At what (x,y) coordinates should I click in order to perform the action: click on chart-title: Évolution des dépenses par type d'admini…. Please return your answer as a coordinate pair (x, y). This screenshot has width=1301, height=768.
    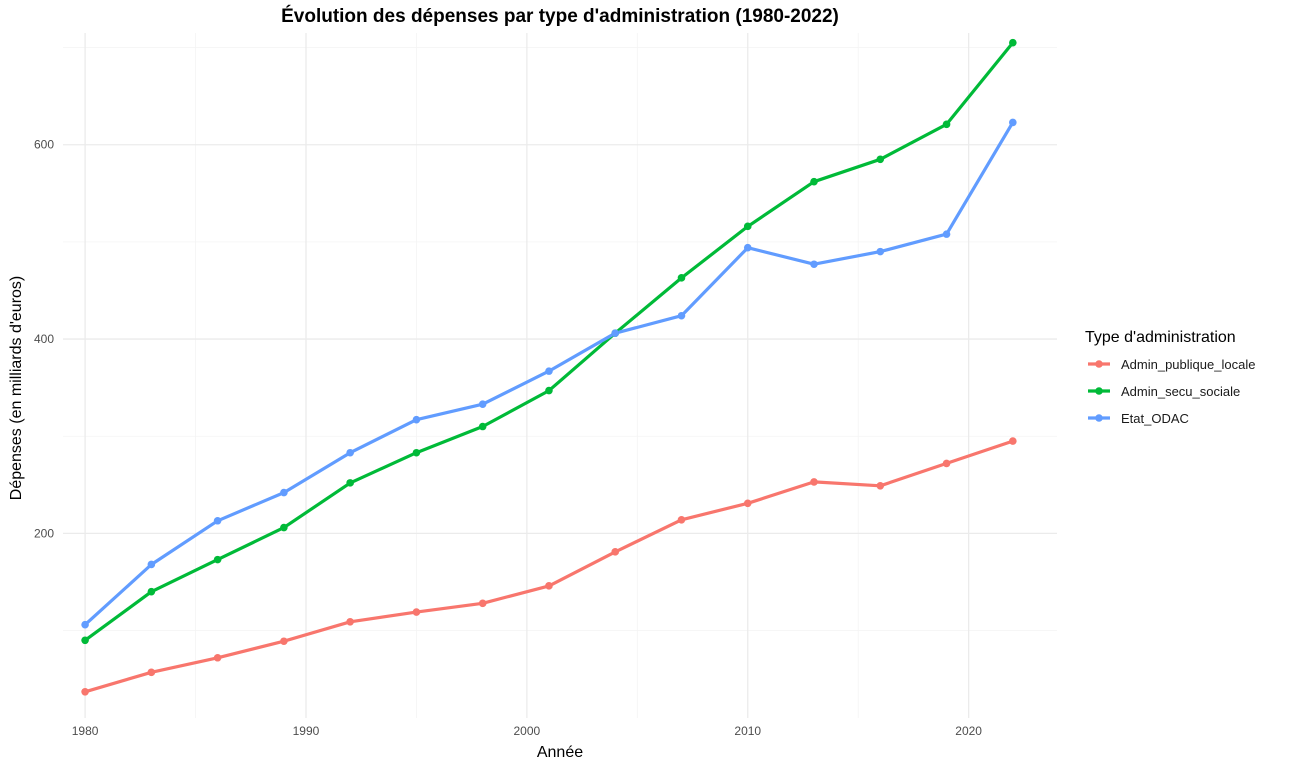
    Looking at the image, I should click on (560, 16).